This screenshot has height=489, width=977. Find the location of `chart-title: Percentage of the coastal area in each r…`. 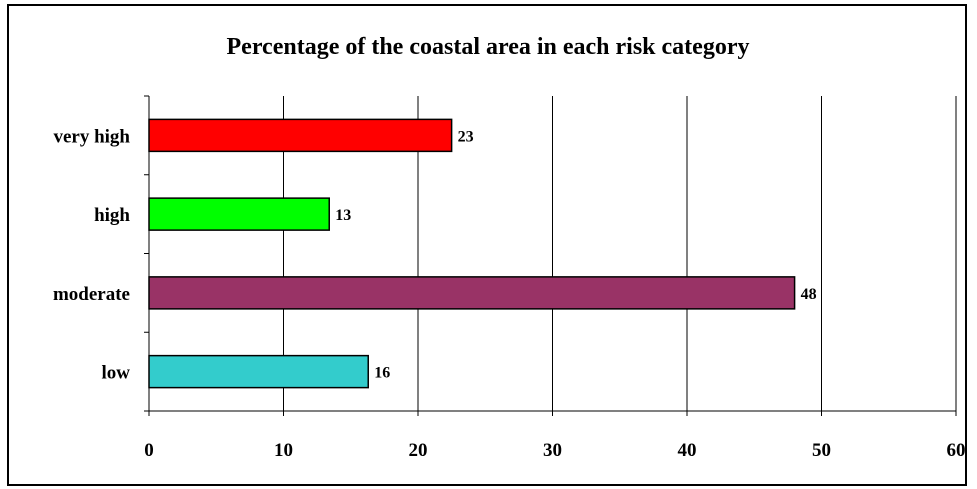

chart-title: Percentage of the coastal area in each r… is located at coordinates (488, 47).